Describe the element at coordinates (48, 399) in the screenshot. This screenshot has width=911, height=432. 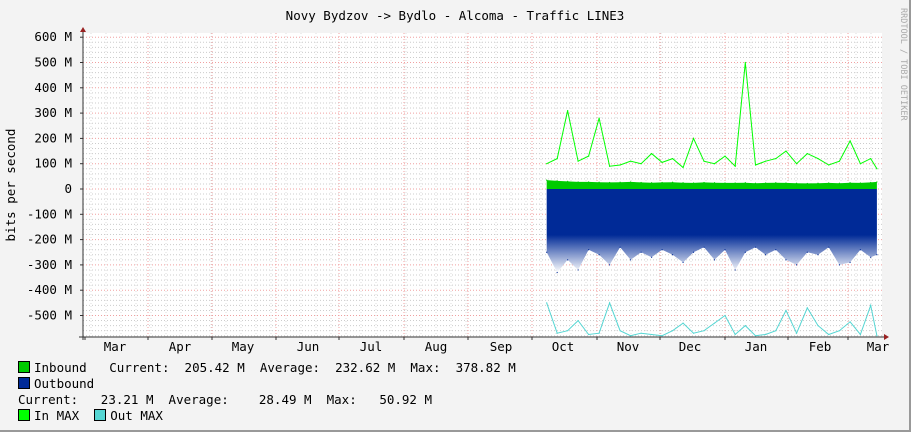
I see `outbound-current-label: Current:` at that location.